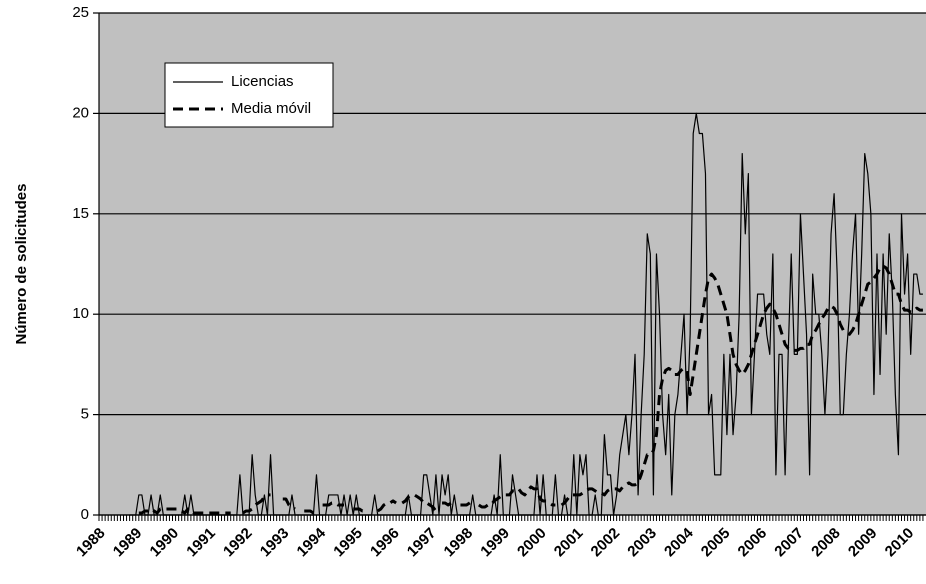 Image resolution: width=926 pixels, height=584 pixels. What do you see at coordinates (826, 543) in the screenshot?
I see `x-tick-label: 2008` at bounding box center [826, 543].